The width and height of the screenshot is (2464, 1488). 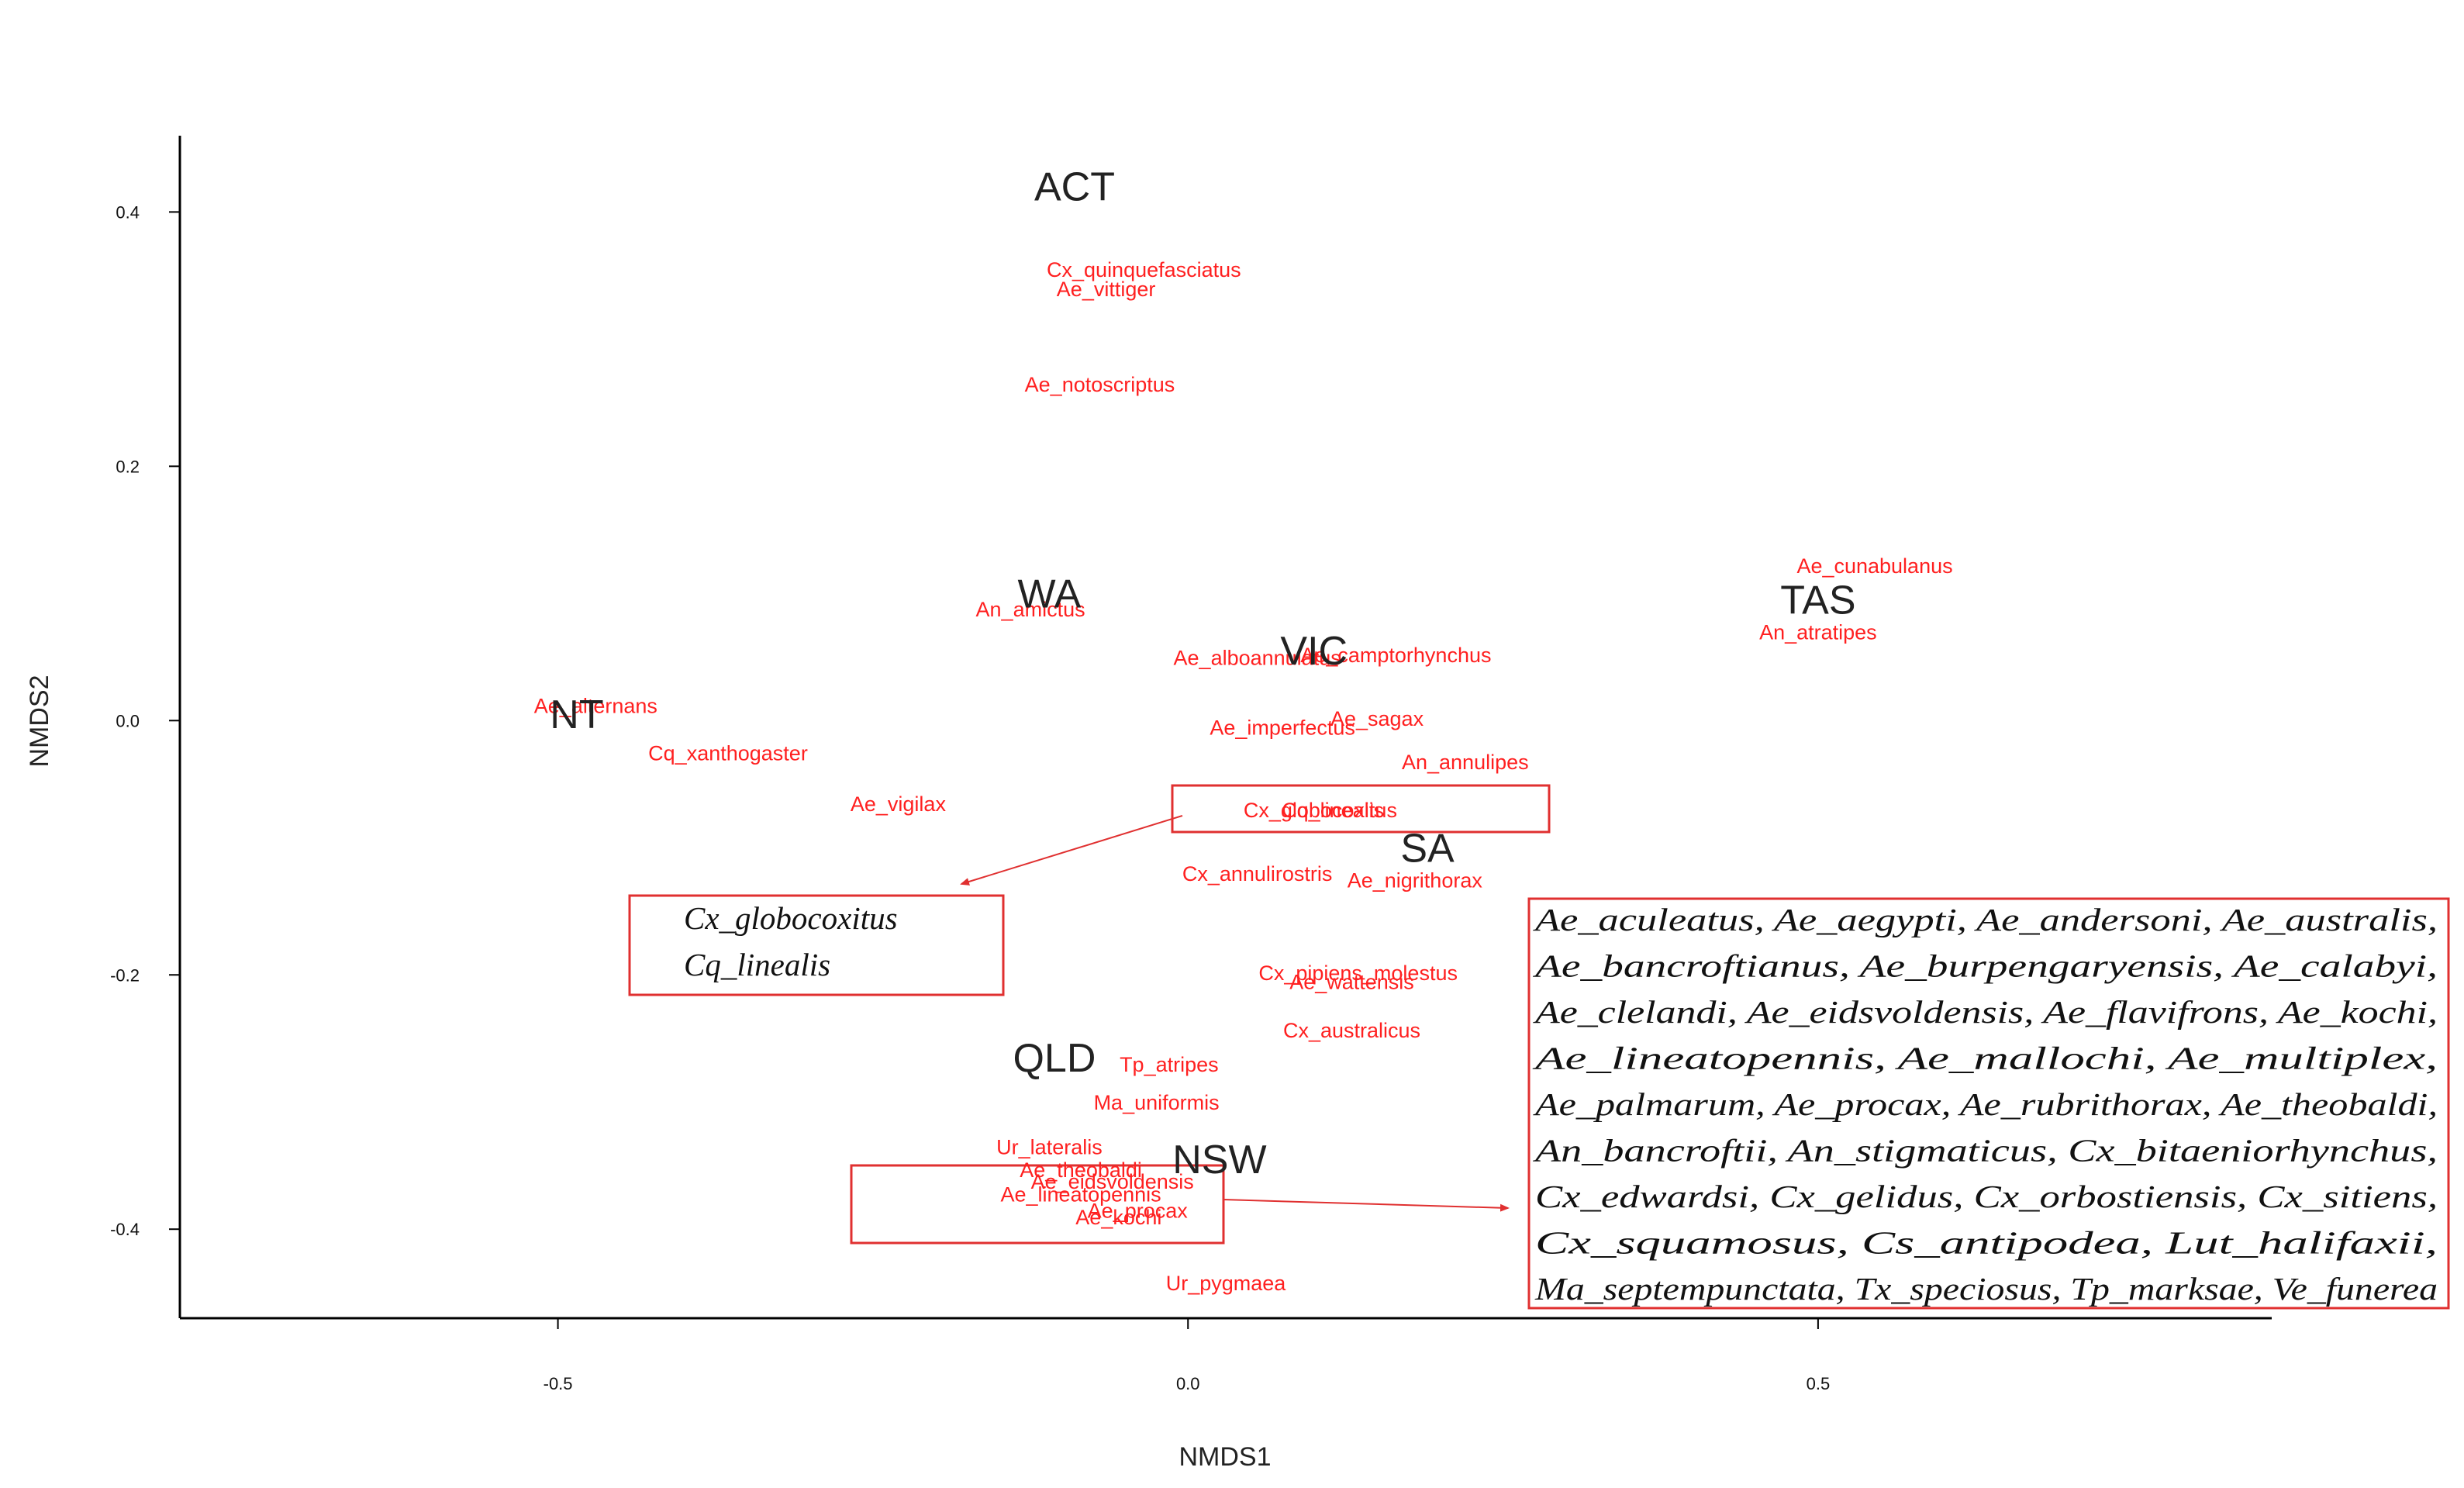 What do you see at coordinates (1396, 655) in the screenshot?
I see `species-label: Ae_camptorhynchus` at bounding box center [1396, 655].